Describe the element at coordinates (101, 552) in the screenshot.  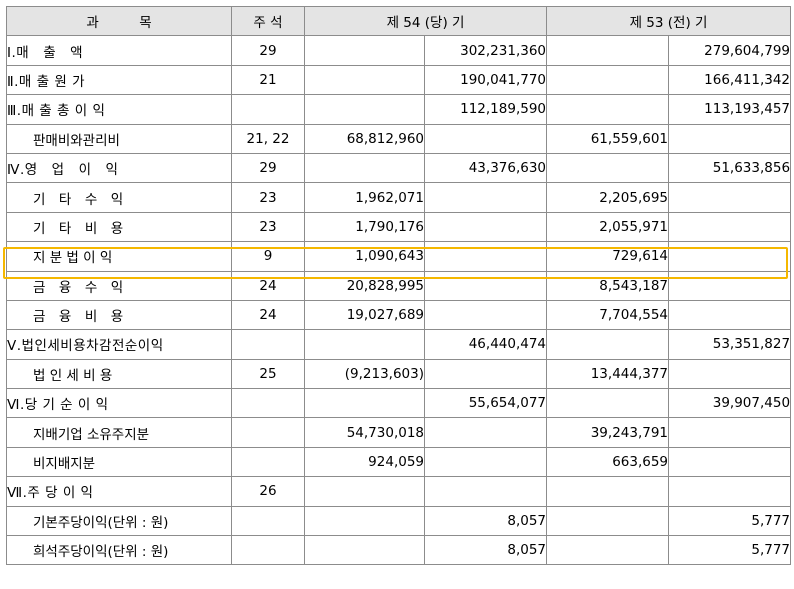
I see `row-label-text: 희석주당이익(단위 : 원)` at that location.